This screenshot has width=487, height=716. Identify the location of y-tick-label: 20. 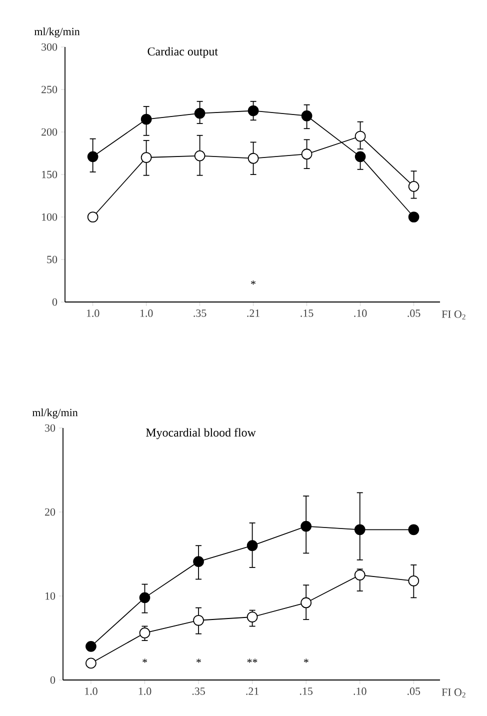
(50, 512).